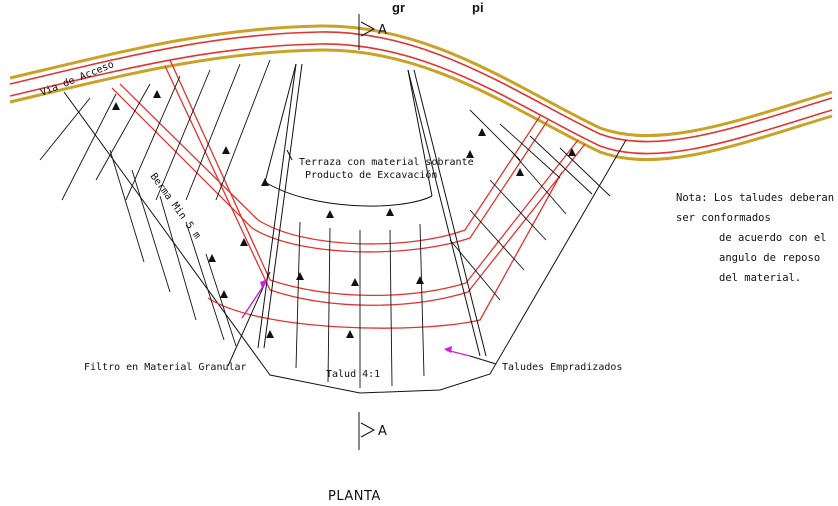  What do you see at coordinates (478, 7) in the screenshot?
I see `title-fragment-right: pi` at bounding box center [478, 7].